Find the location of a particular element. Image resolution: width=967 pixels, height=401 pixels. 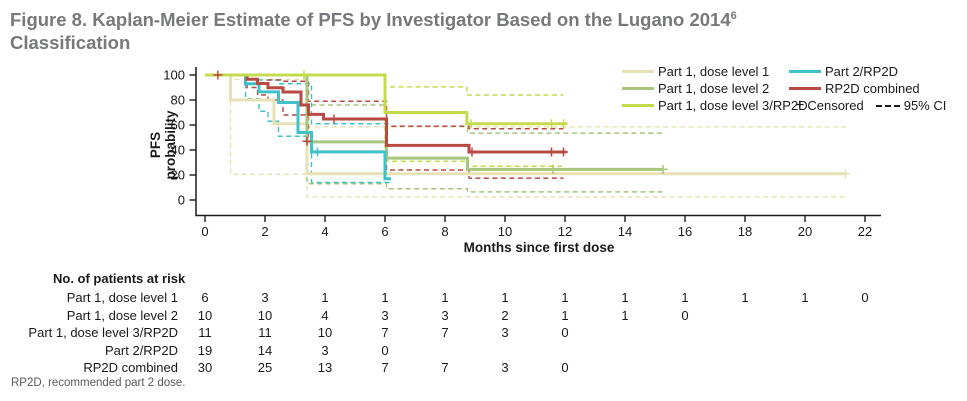

x-tick-label: 8 is located at coordinates (444, 231).